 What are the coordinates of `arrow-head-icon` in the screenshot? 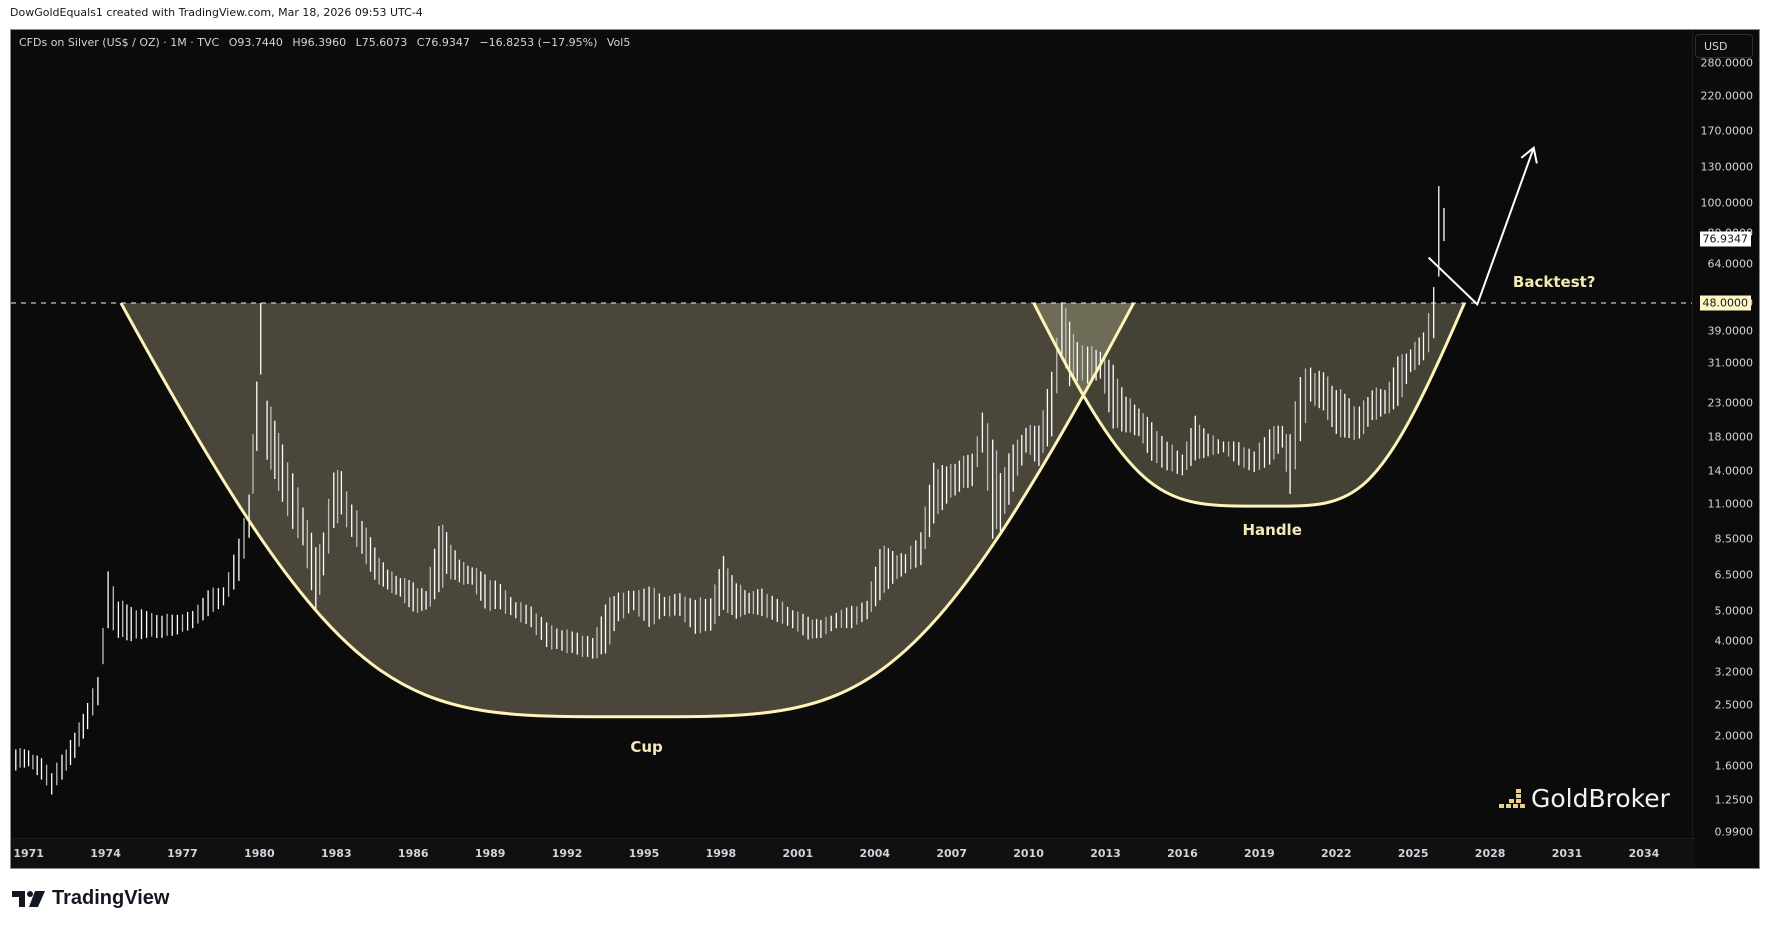 It's located at (1529, 154).